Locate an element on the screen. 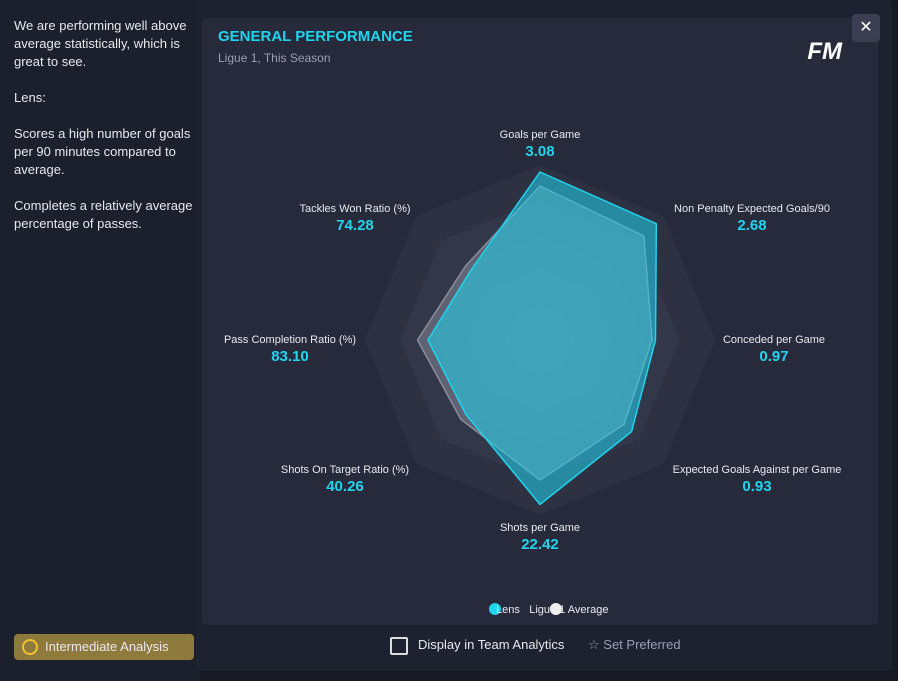  analysis-button: Intermediate Analysis is located at coordinates (104, 647).